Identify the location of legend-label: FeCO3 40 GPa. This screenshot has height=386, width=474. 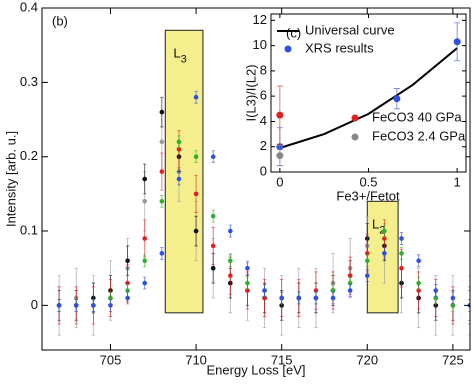
(417, 116).